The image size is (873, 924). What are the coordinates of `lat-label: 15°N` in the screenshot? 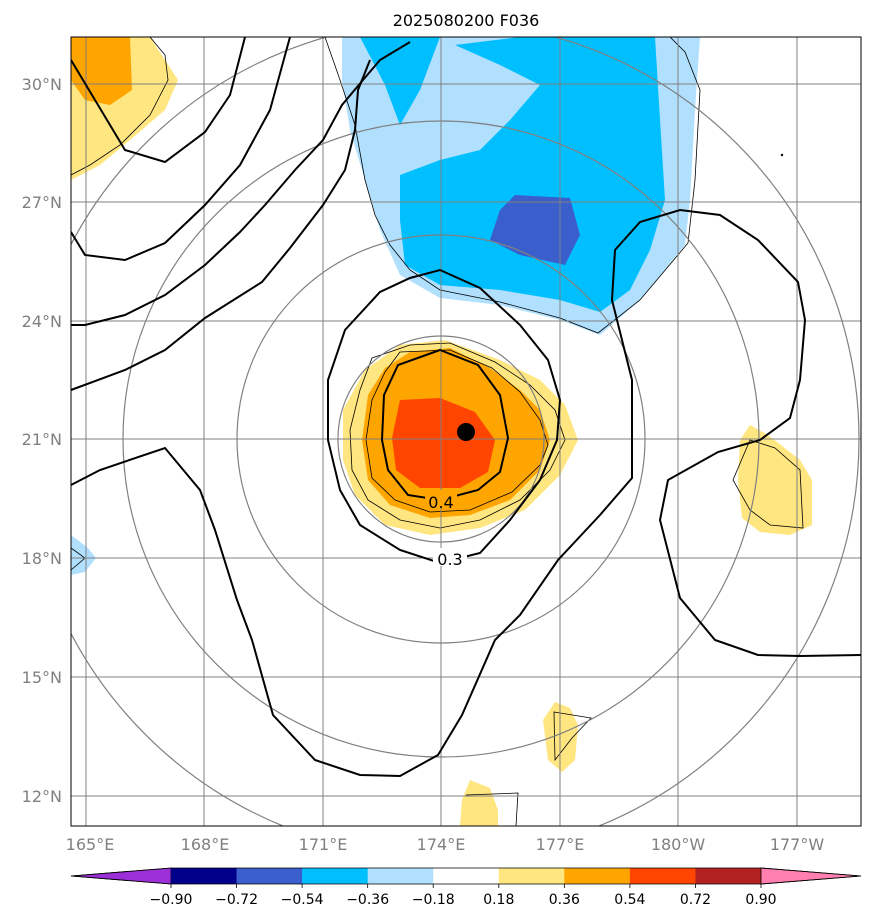 It's located at (42, 677).